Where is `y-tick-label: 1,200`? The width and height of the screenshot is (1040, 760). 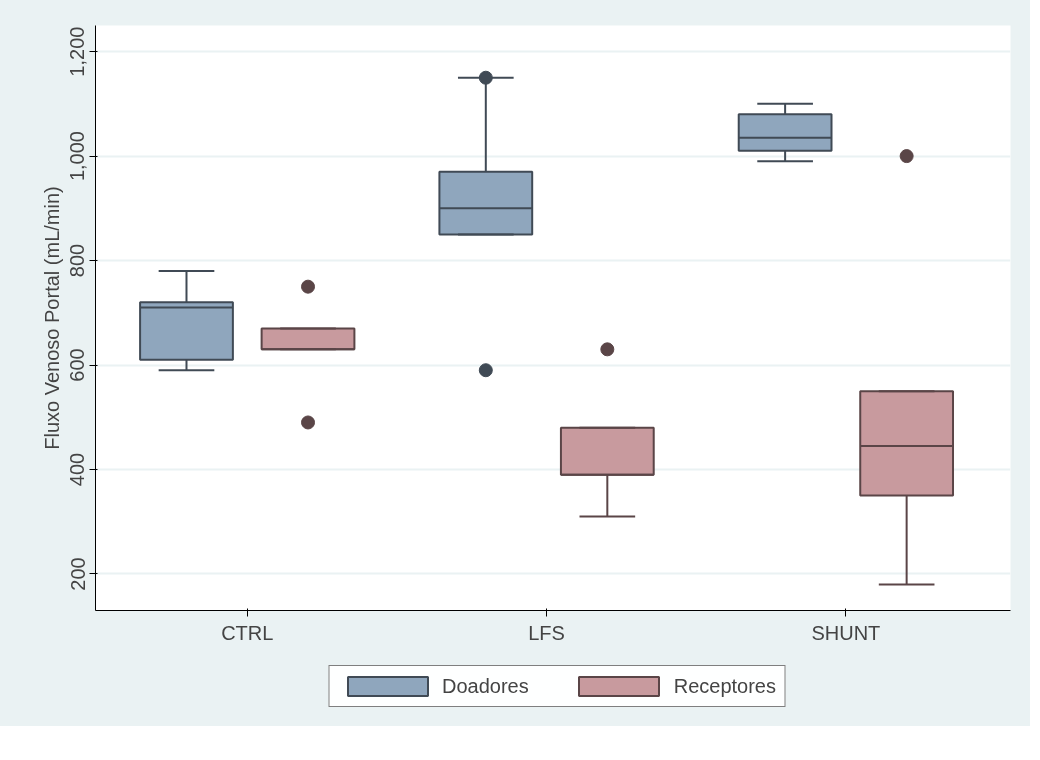
y-tick-label: 1,200 is located at coordinates (77, 51).